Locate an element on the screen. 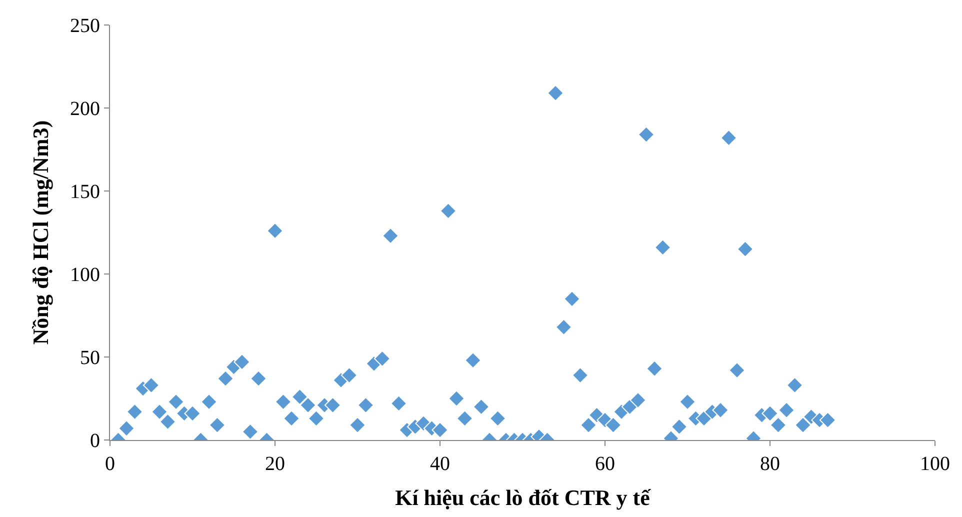 The height and width of the screenshot is (517, 962). x-tick-label: 0 is located at coordinates (110, 464).